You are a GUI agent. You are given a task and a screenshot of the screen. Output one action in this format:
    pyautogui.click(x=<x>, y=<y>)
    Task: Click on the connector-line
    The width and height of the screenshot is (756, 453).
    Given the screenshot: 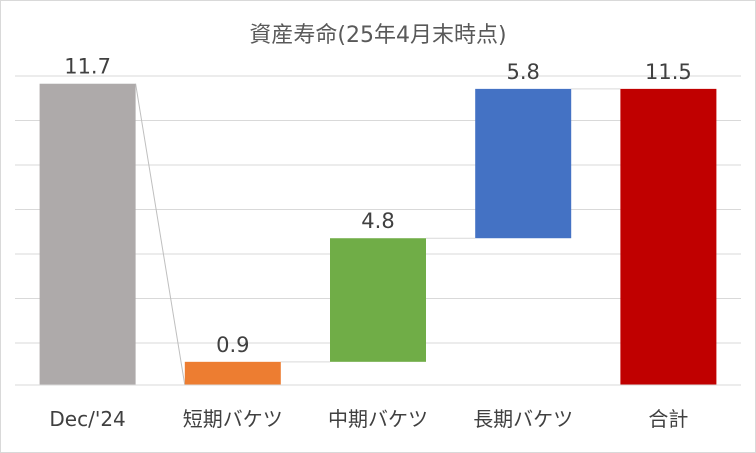 What is the action you would take?
    pyautogui.click(x=160, y=234)
    